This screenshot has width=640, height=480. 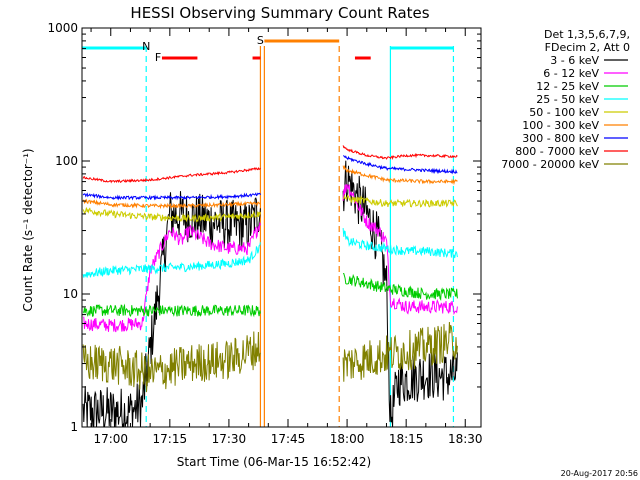 I want to click on legend-entry-label: 50 - 100 keV, so click(x=564, y=112).